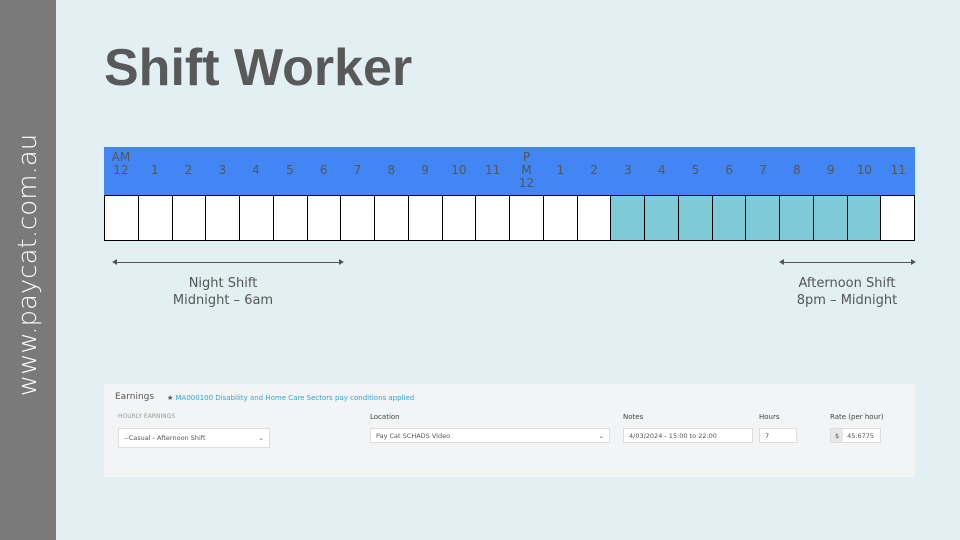 This screenshot has height=540, width=960. What do you see at coordinates (147, 416) in the screenshot?
I see `hourly-earnings-label: HOURLY EARNINGS` at bounding box center [147, 416].